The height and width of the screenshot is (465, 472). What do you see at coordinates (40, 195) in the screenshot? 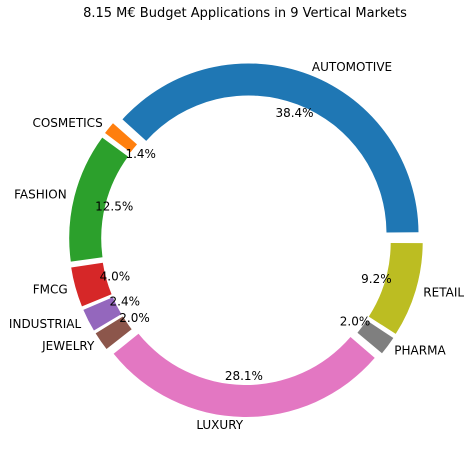
I see `category-label-fashion: FASHION` at bounding box center [40, 195].